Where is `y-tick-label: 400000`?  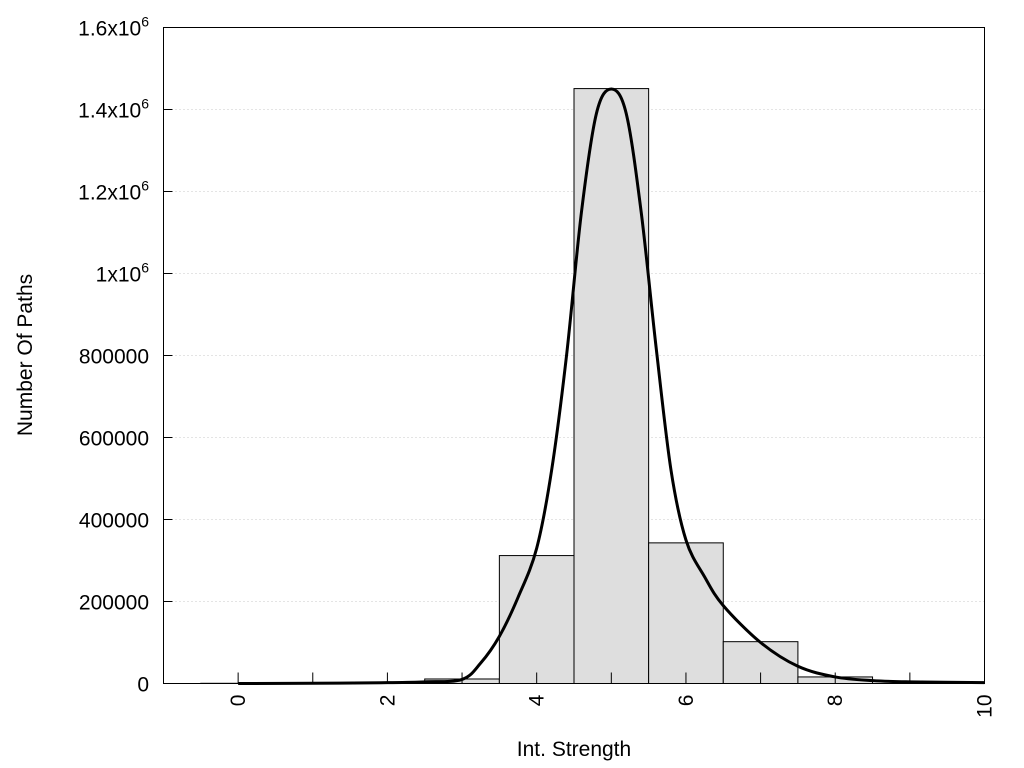
y-tick-label: 400000 is located at coordinates (114, 521).